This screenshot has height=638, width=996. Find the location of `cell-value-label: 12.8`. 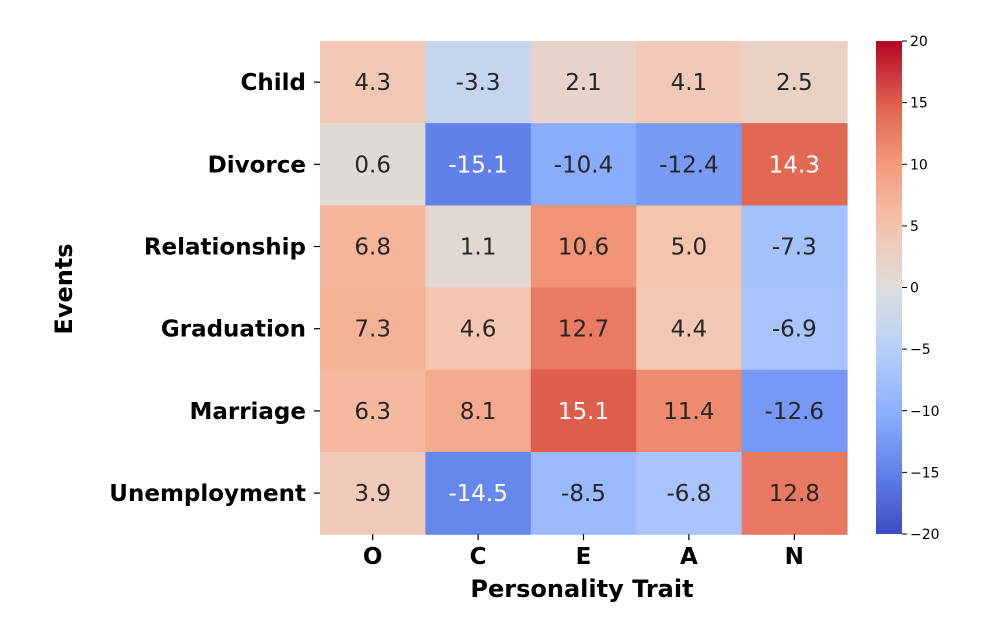

cell-value-label: 12.8 is located at coordinates (794, 494).